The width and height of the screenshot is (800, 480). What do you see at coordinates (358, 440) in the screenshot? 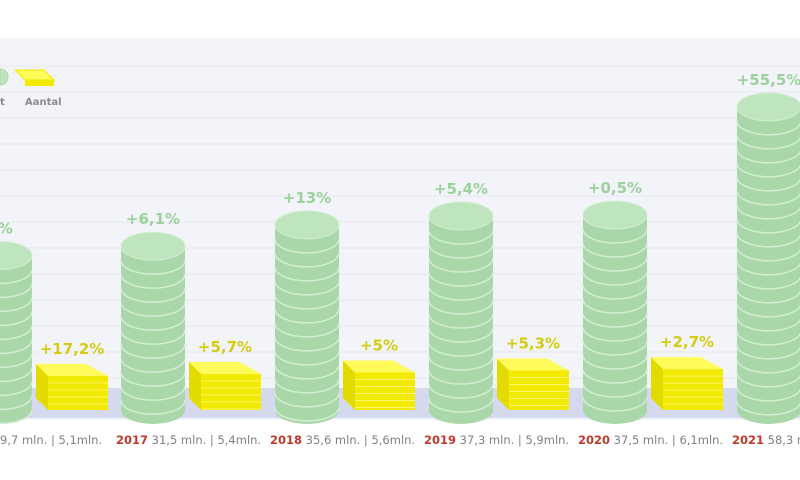
I see `caption-values: 35,6 mln. | 5,6mln.` at bounding box center [358, 440].